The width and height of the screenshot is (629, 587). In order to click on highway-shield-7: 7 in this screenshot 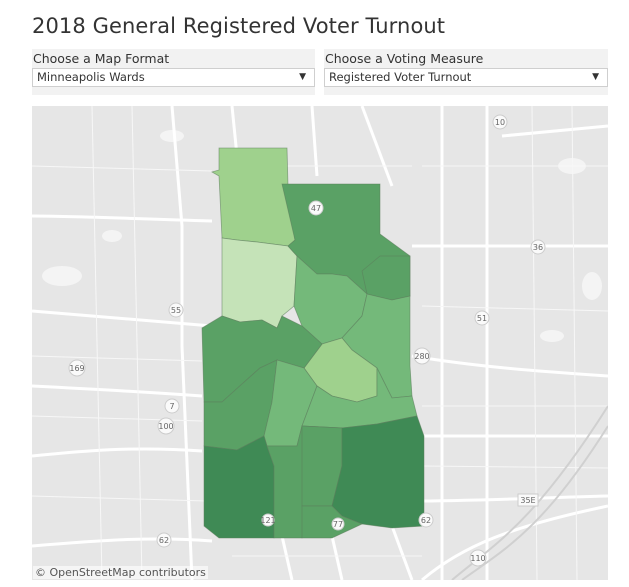, I will do `click(172, 406)`.